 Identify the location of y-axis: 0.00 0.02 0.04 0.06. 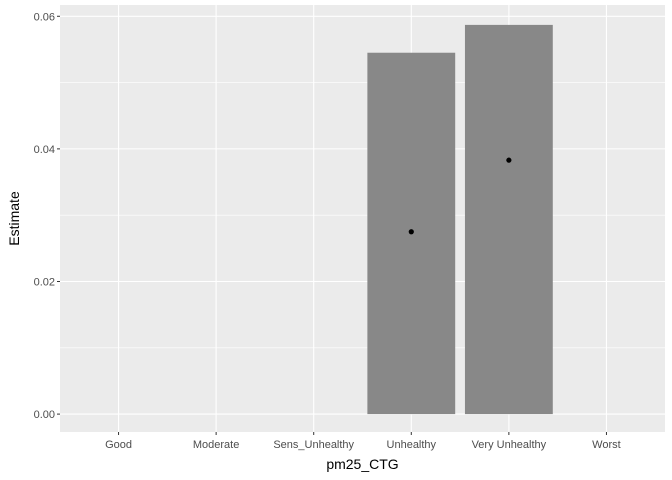
(47, 216).